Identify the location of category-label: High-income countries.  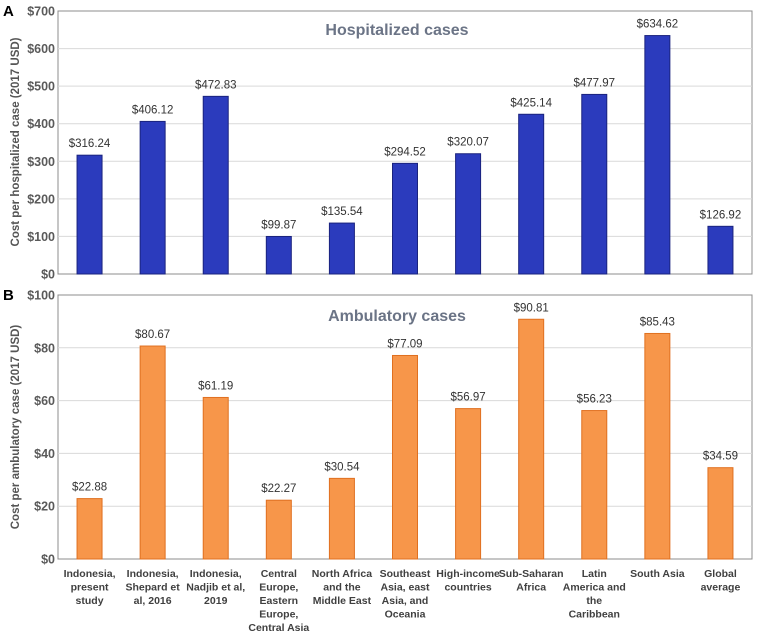
(468, 581).